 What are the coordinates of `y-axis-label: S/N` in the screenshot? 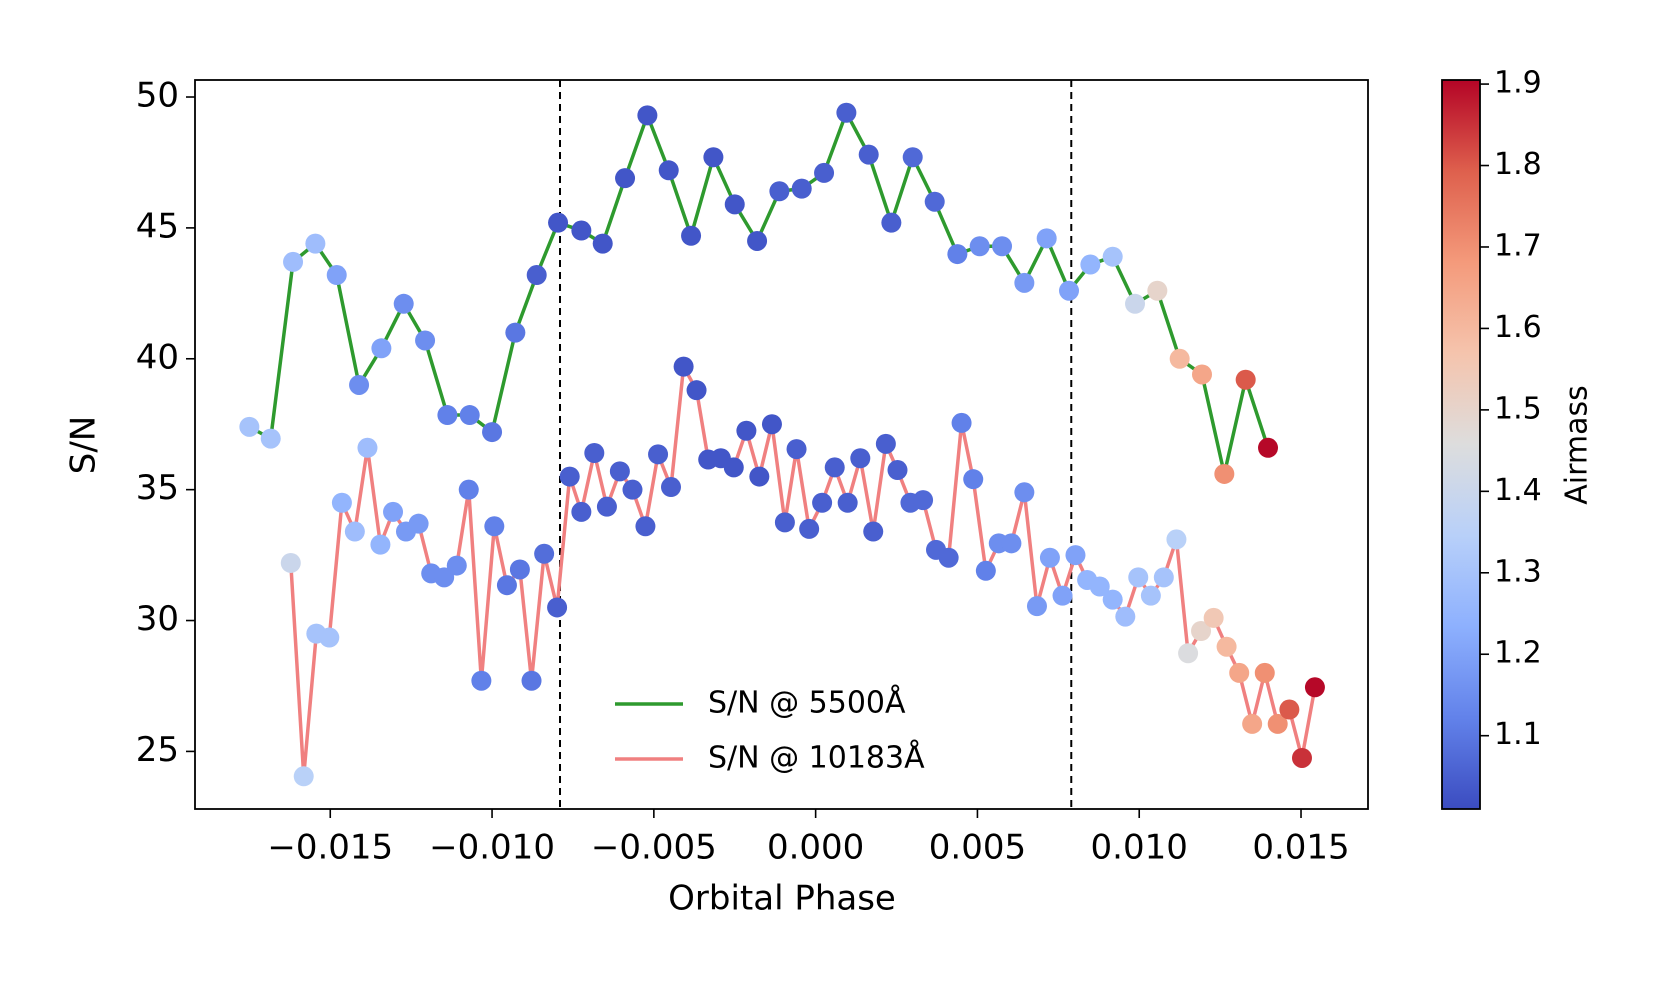 It's located at (84, 445).